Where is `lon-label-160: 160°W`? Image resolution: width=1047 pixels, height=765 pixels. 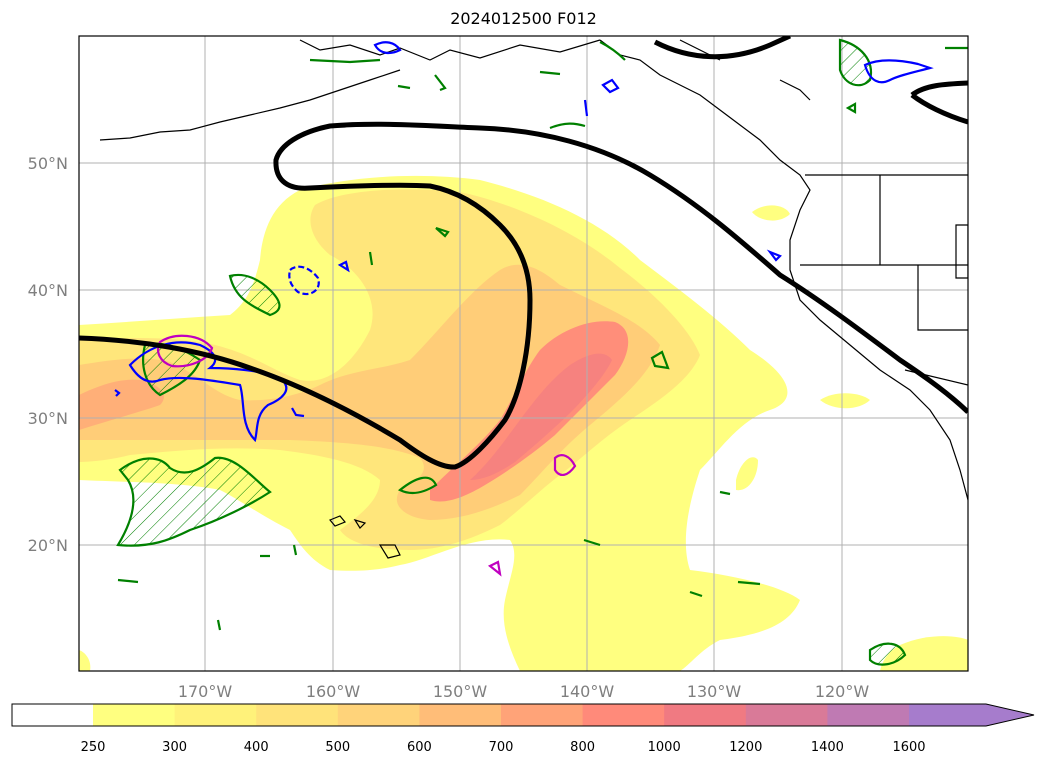 lon-label-160: 160°W is located at coordinates (333, 691).